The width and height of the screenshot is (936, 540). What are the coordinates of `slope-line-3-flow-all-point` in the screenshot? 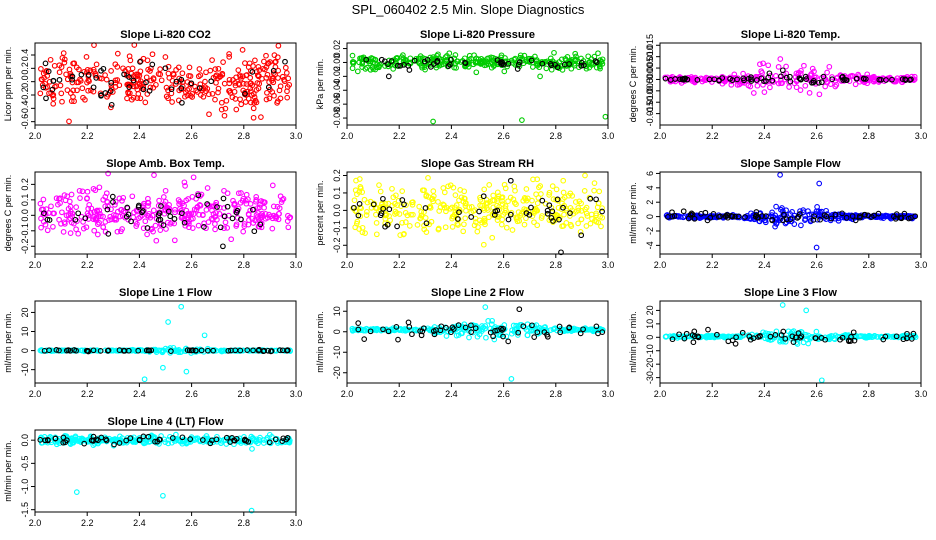 It's located at (808, 343).